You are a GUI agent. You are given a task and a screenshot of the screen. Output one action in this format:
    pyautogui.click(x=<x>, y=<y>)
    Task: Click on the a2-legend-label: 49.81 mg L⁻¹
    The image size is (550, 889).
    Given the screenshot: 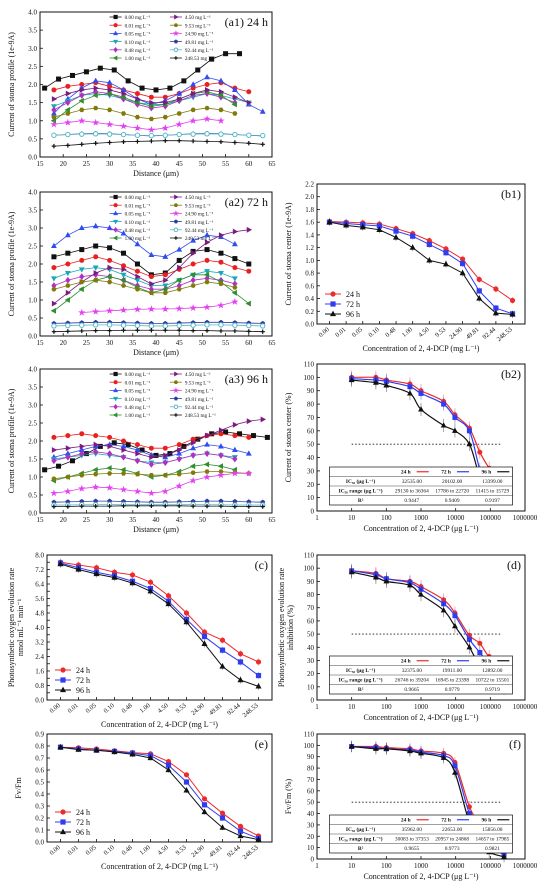 What is the action you would take?
    pyautogui.click(x=199, y=223)
    